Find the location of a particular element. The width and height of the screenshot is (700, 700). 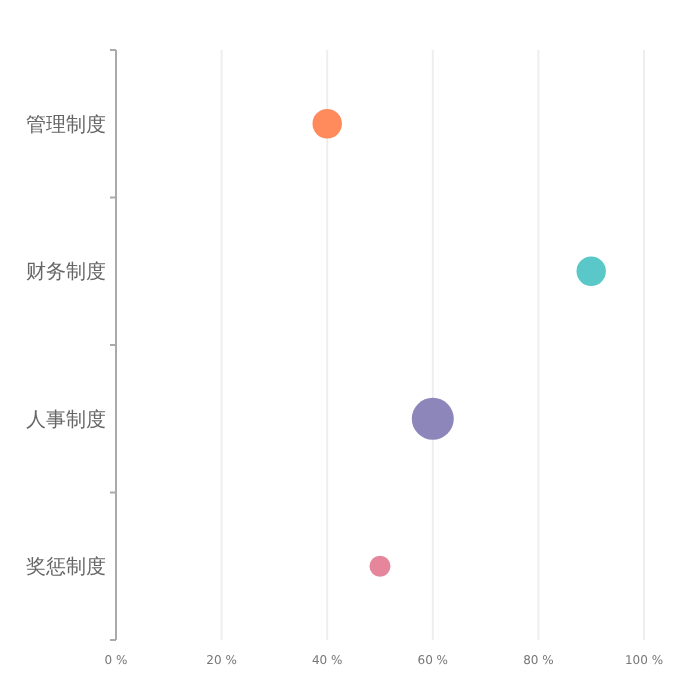

y-tick-label: 人事制度 is located at coordinates (66, 419).